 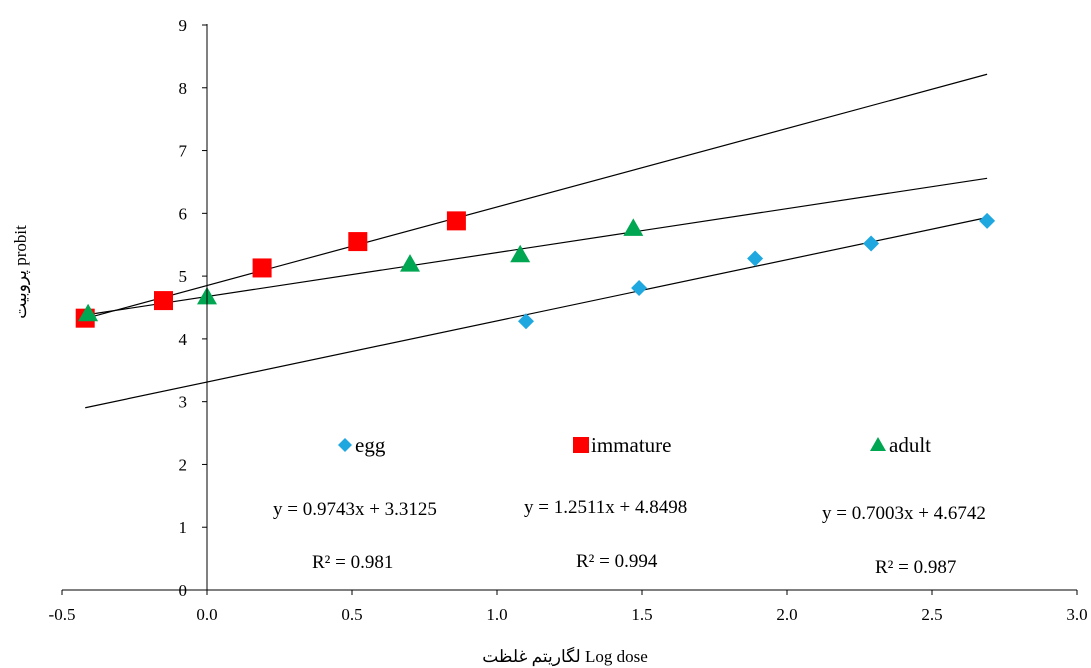 I want to click on y-tick-label: 0, so click(x=183, y=590).